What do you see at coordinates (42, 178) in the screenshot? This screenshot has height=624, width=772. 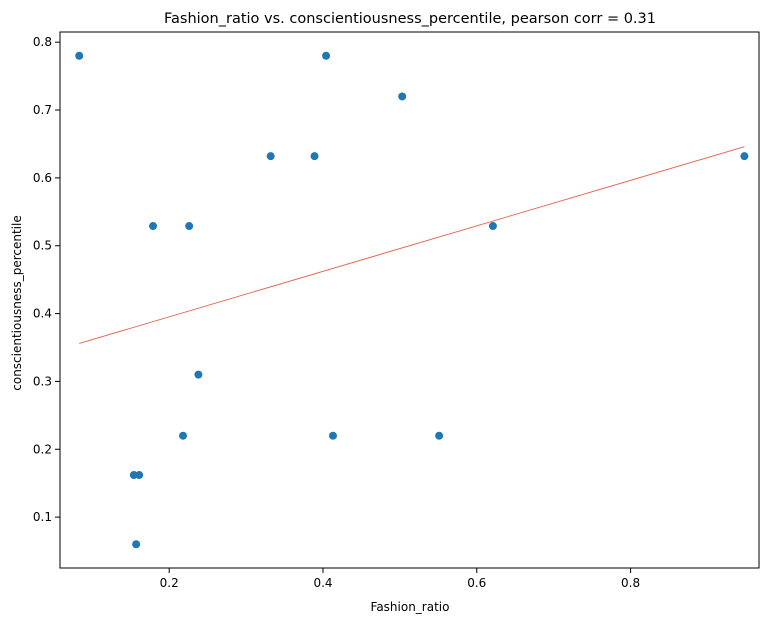 I see `y-tick-label-6: 0.6` at bounding box center [42, 178].